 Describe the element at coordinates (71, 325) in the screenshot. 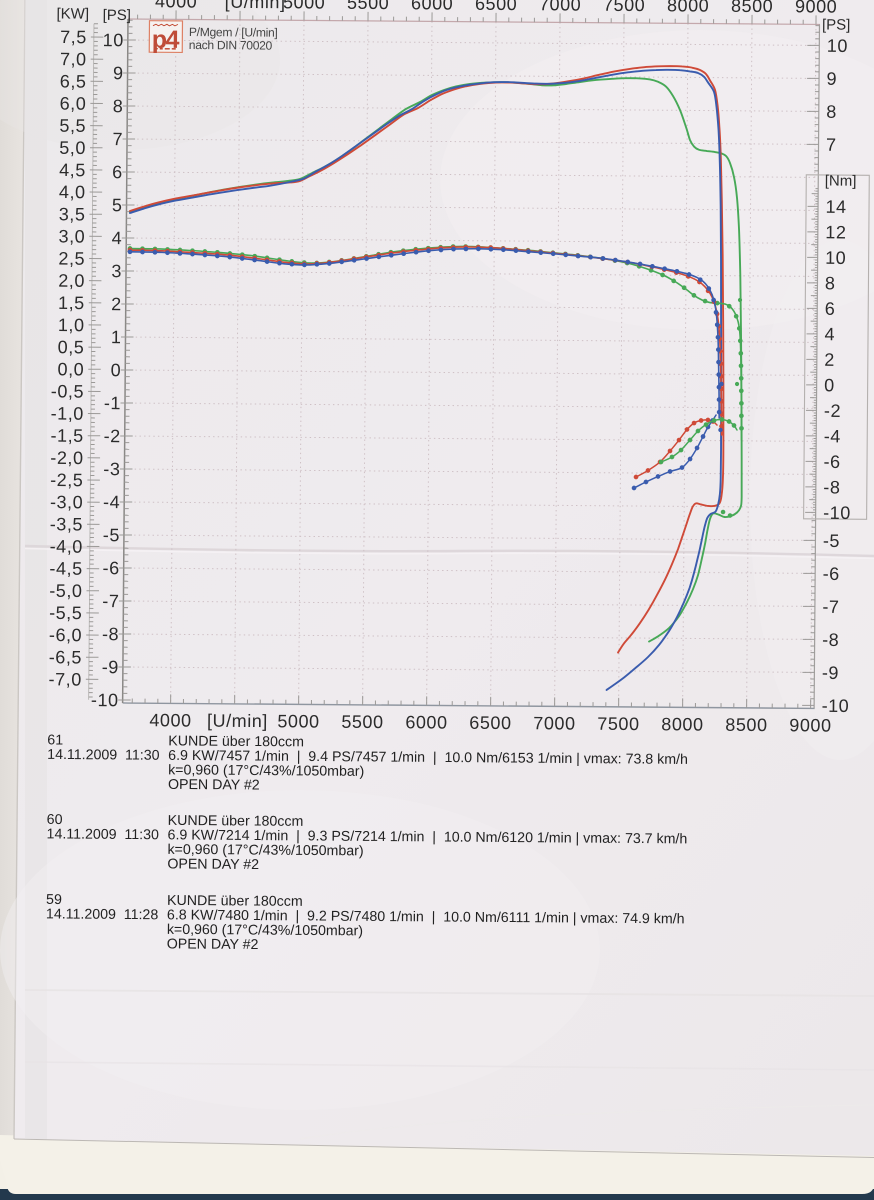

I see `svg-text: 1,0` at that location.